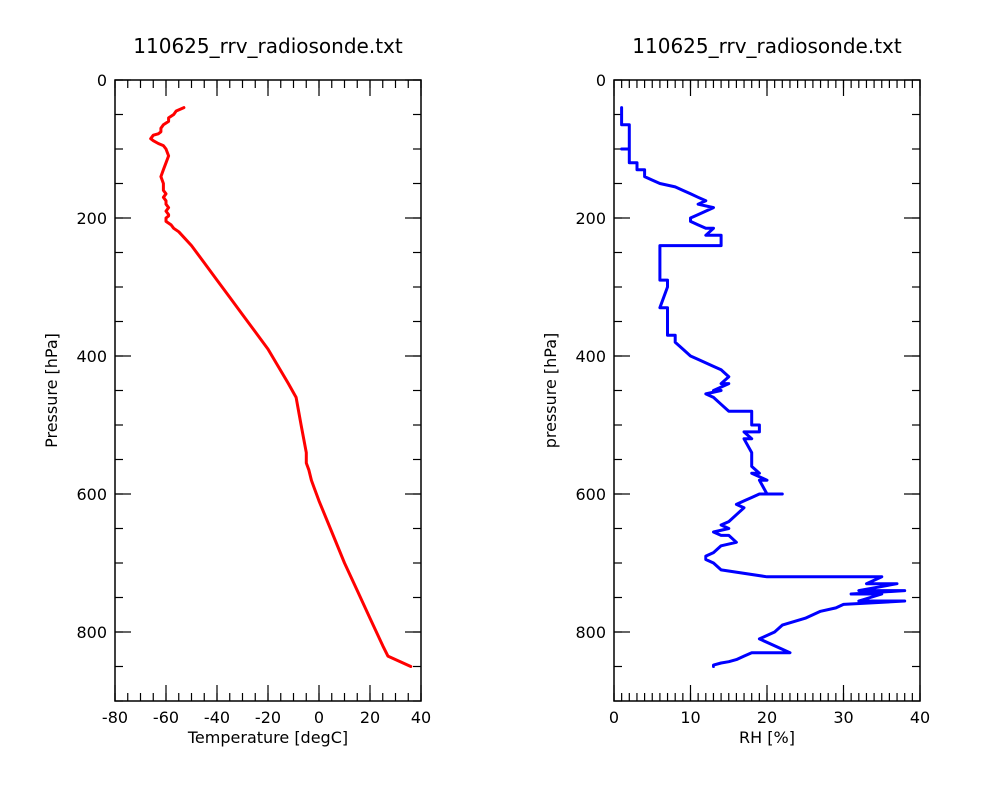 The image size is (999, 799). Describe the element at coordinates (217, 717) in the screenshot. I see `temperature-x-tick-label: -40` at that location.